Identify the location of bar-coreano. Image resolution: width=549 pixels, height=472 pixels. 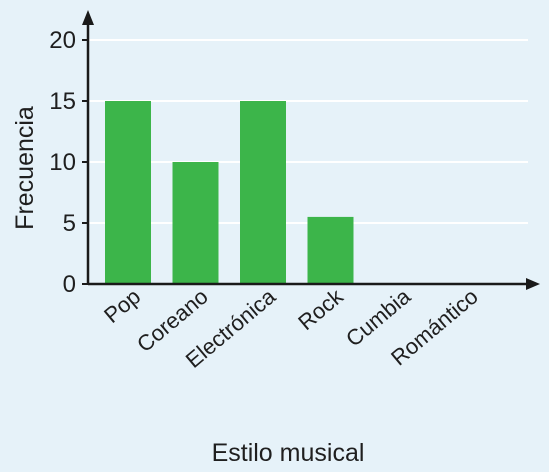
(195, 223).